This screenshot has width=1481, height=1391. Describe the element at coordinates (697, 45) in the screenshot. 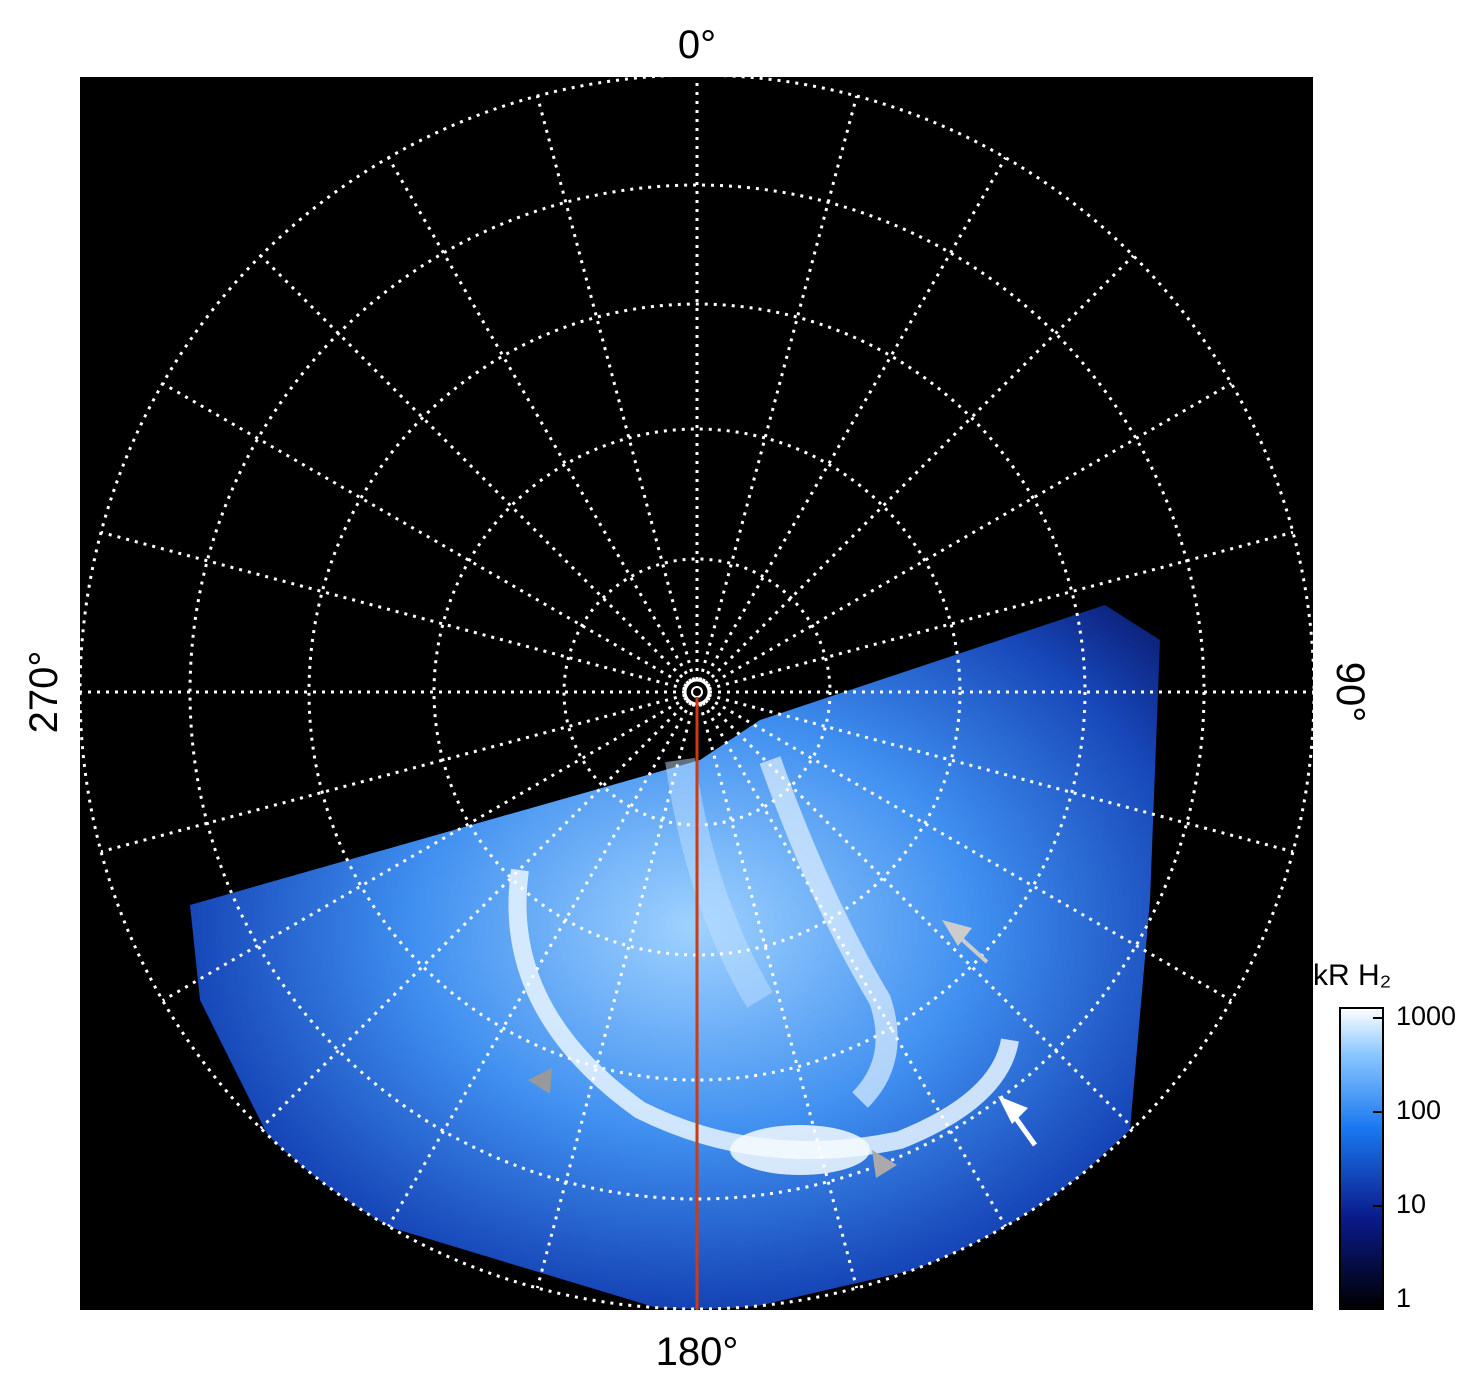

I see `longitude-label: 0°` at that location.